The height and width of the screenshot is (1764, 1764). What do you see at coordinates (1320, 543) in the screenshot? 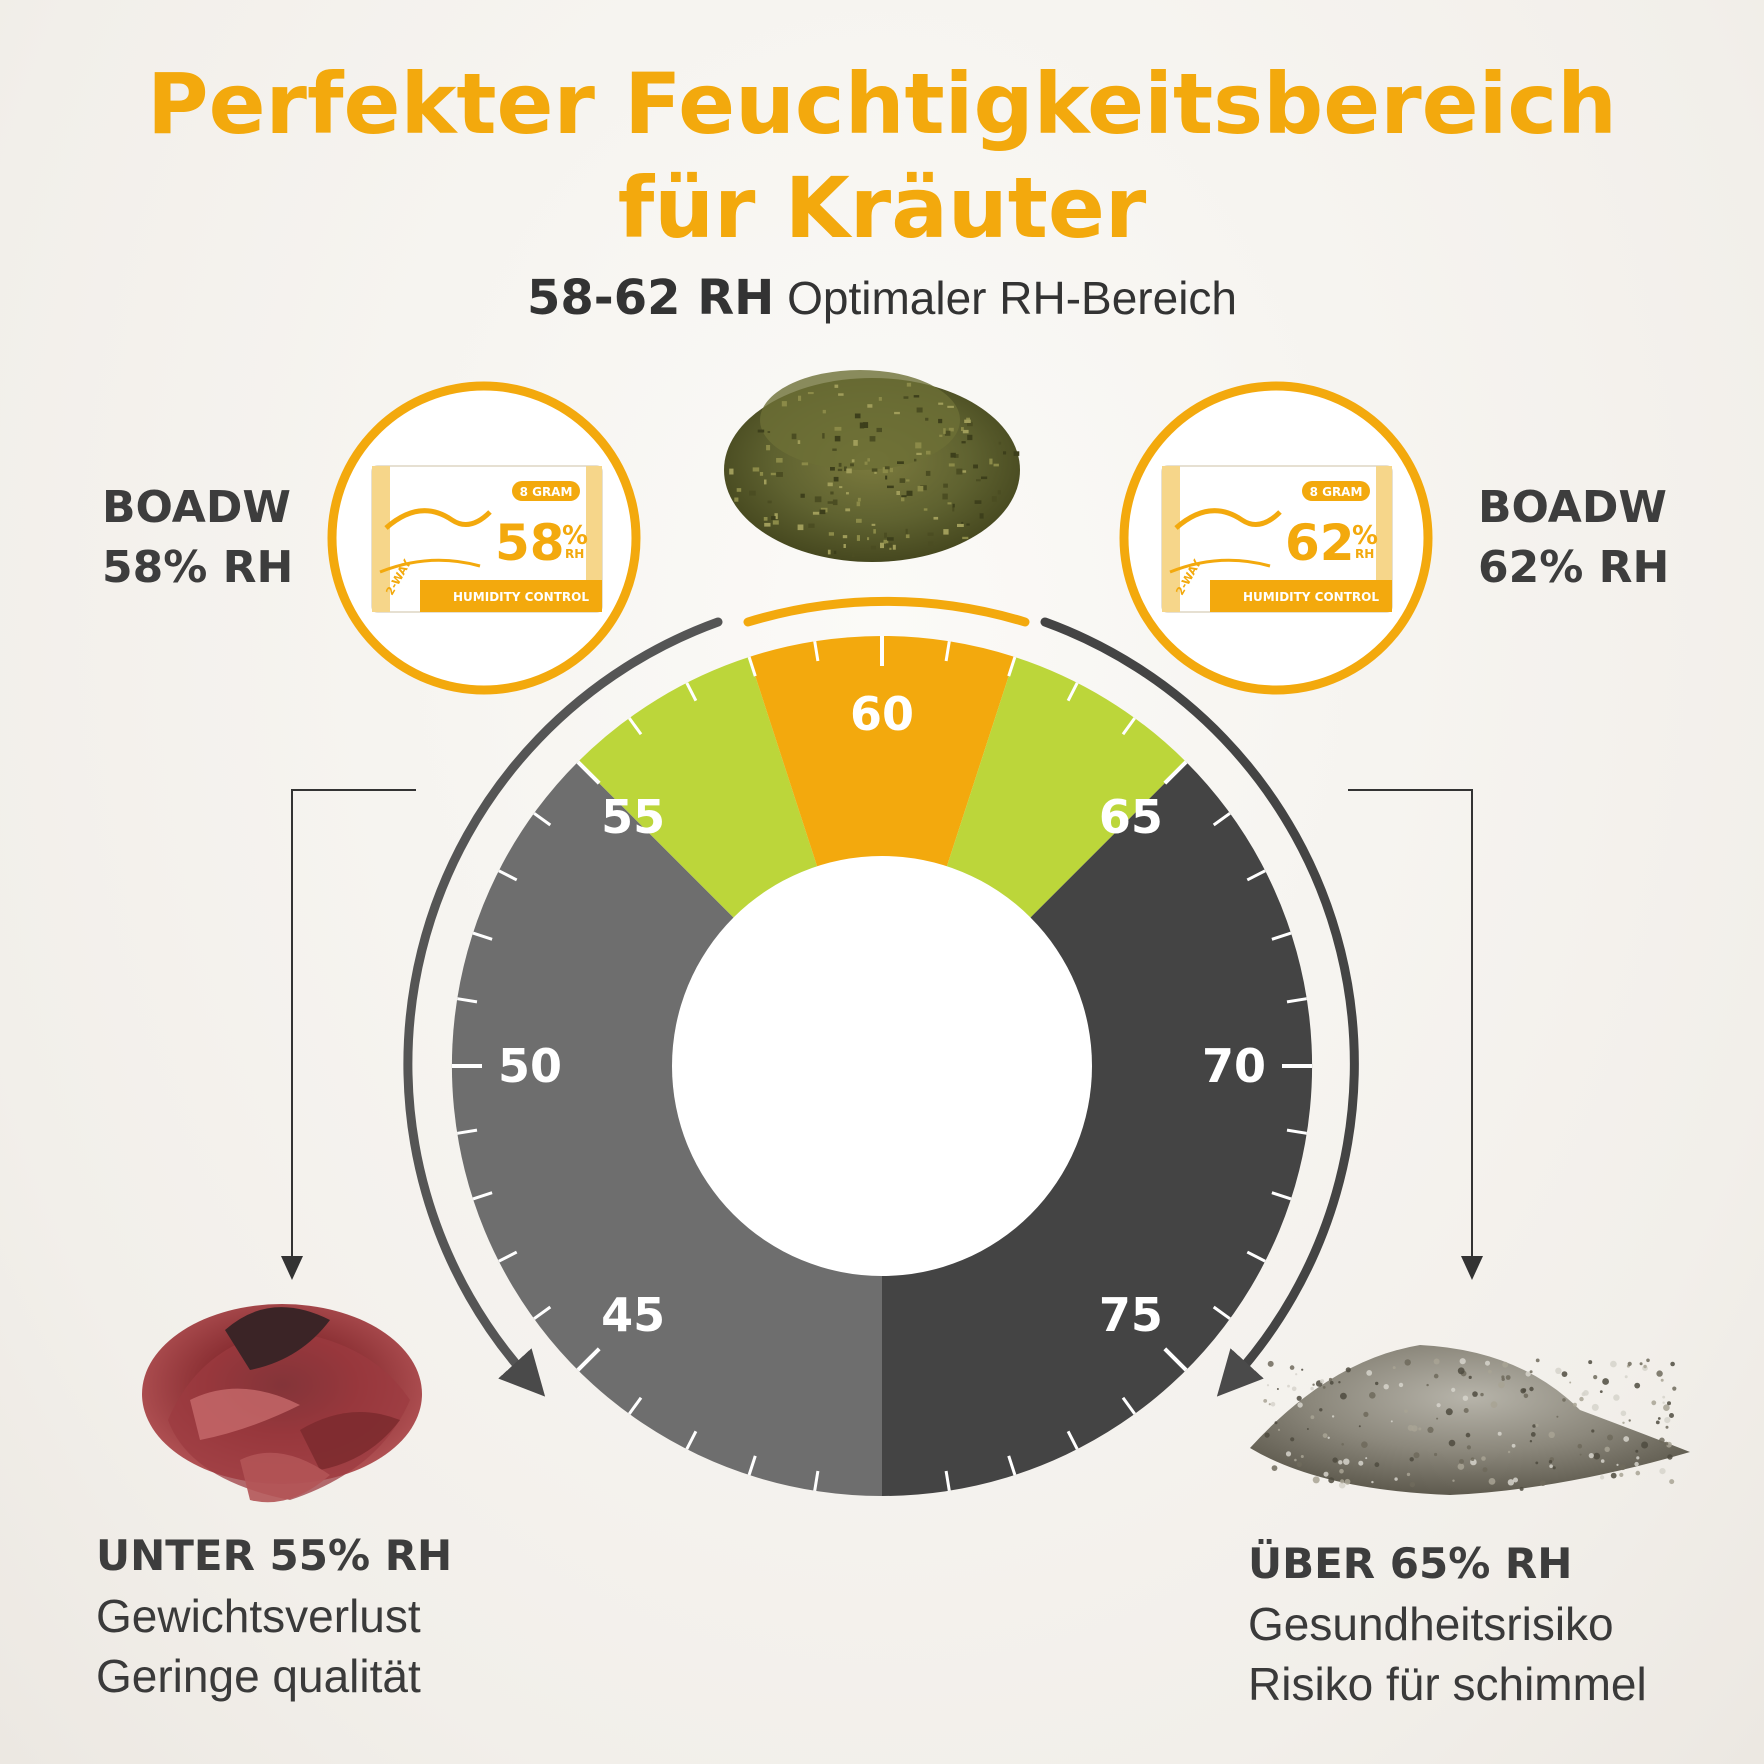
I see `svg-text: 62` at bounding box center [1320, 543].